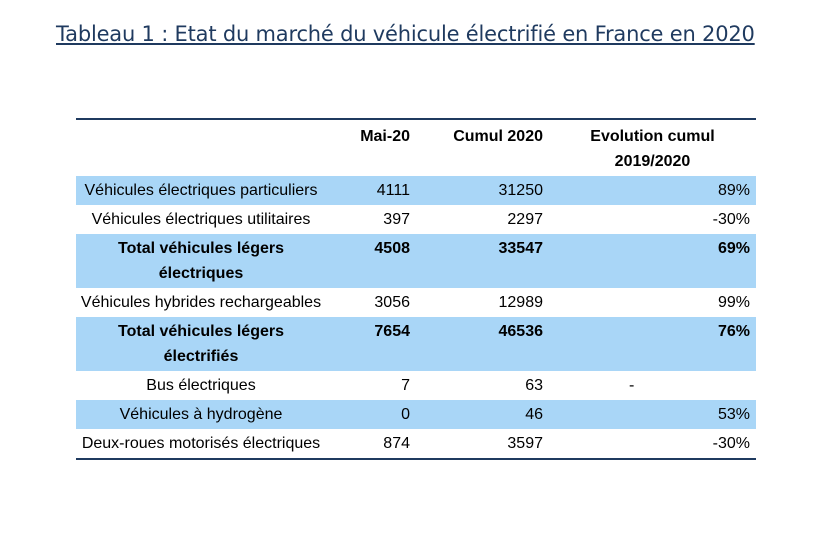  Describe the element at coordinates (372, 190) in the screenshot. I see `cell-mai: 4111` at that location.